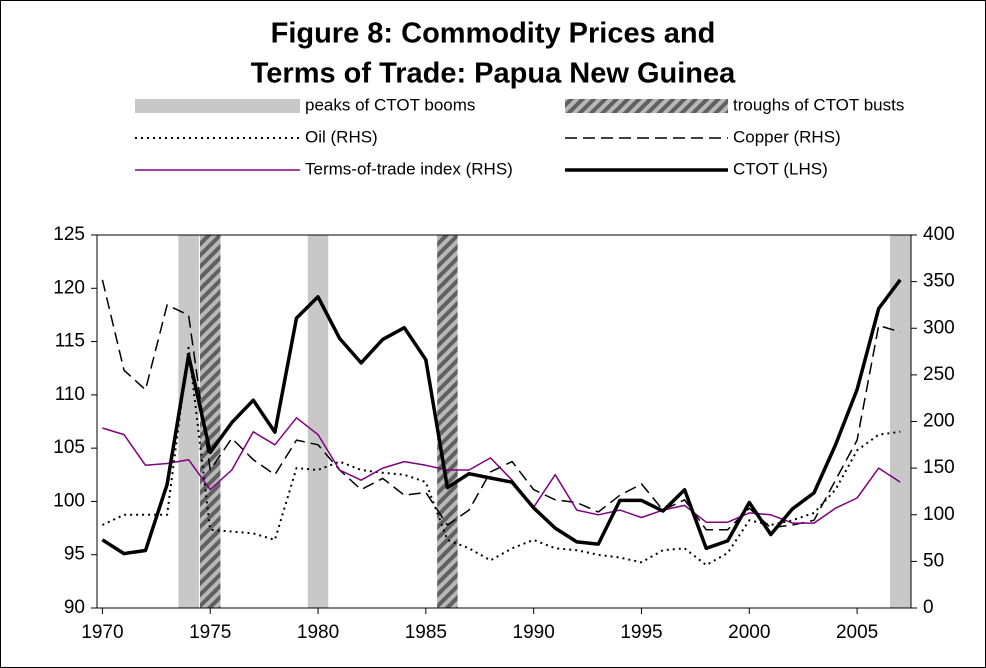 The width and height of the screenshot is (986, 668). Describe the element at coordinates (939, 281) in the screenshot. I see `y2-tick-label: 350` at that location.